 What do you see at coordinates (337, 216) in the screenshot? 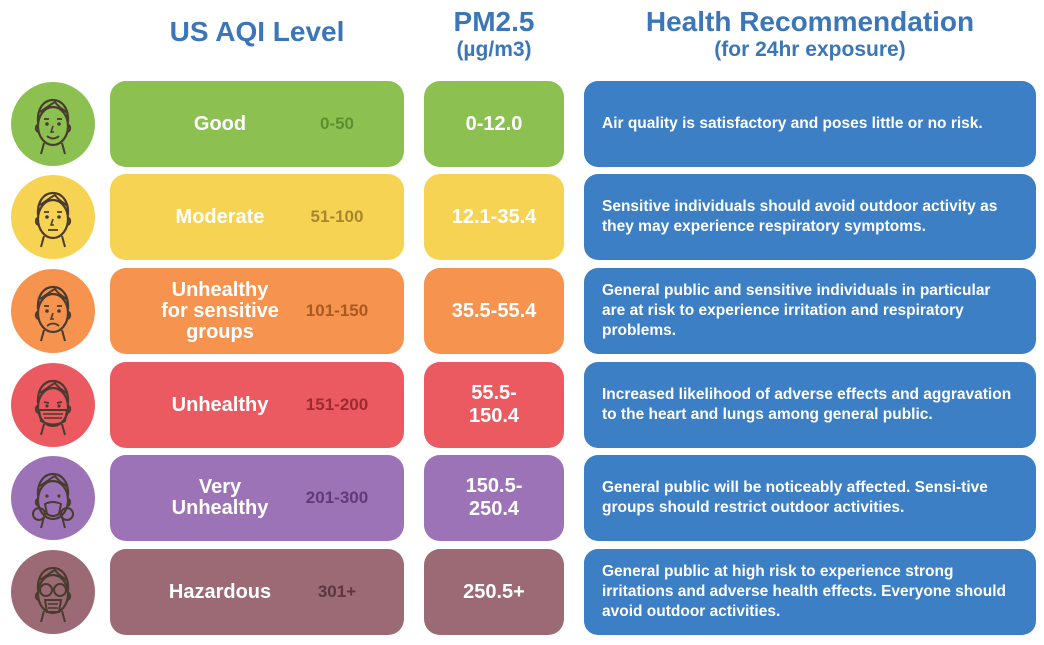
I see `aqi-level-range: 51-100` at bounding box center [337, 216].